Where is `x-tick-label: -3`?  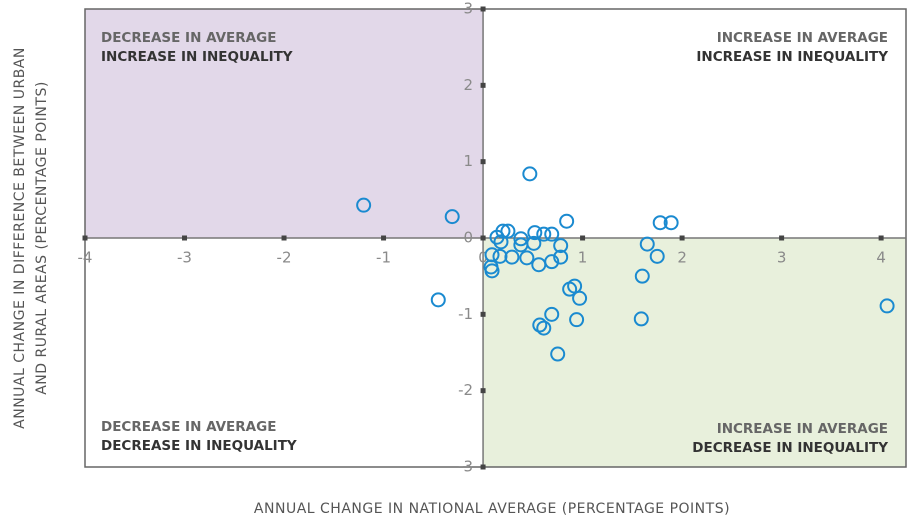 x-tick-label: -3 is located at coordinates (184, 258).